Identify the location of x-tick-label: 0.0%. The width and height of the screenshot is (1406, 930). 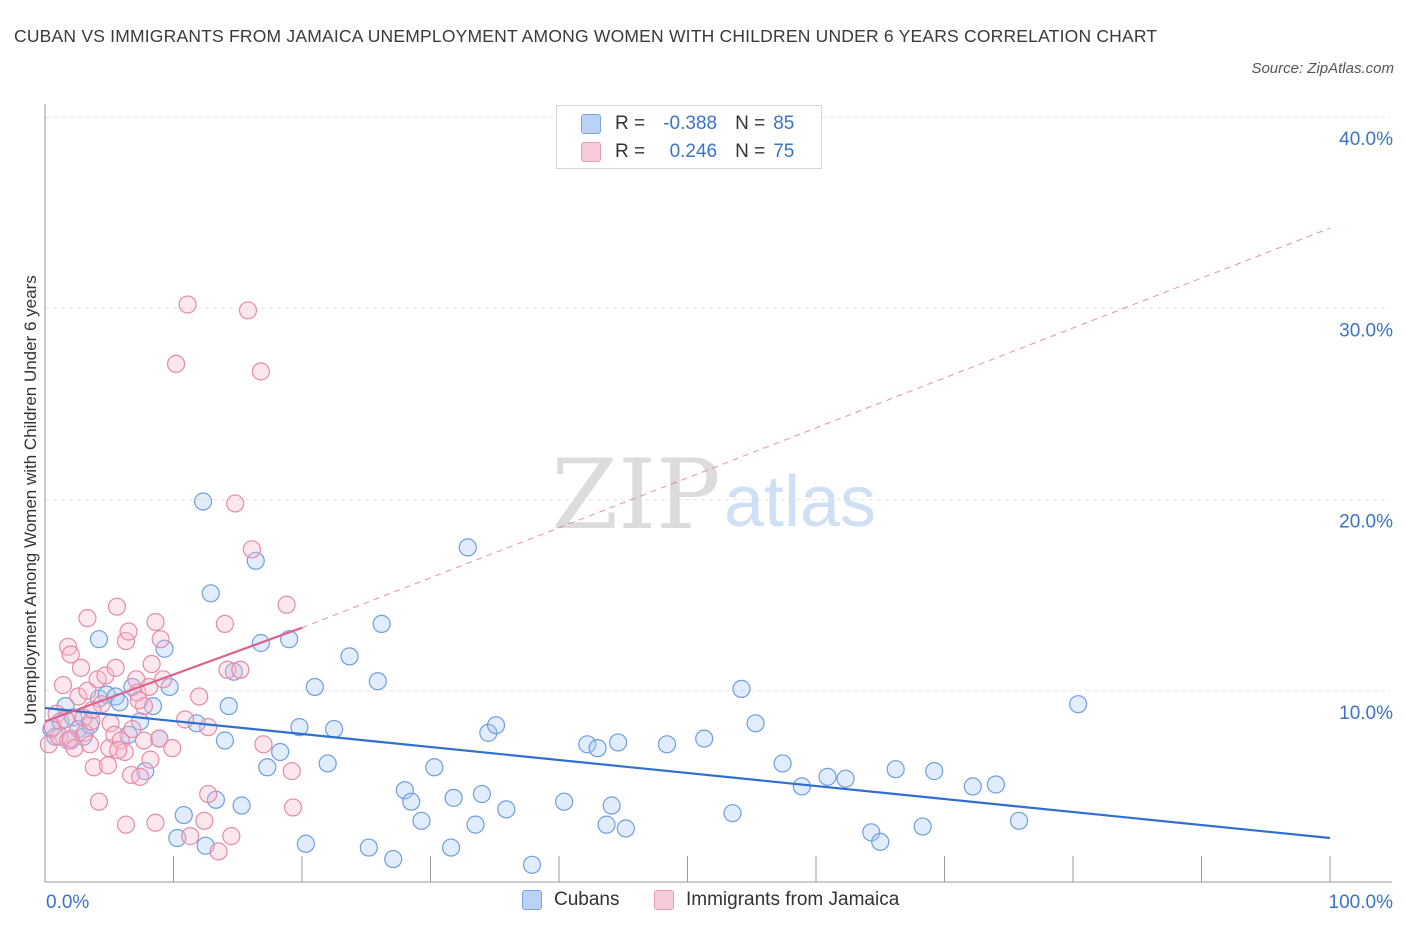
(67, 902).